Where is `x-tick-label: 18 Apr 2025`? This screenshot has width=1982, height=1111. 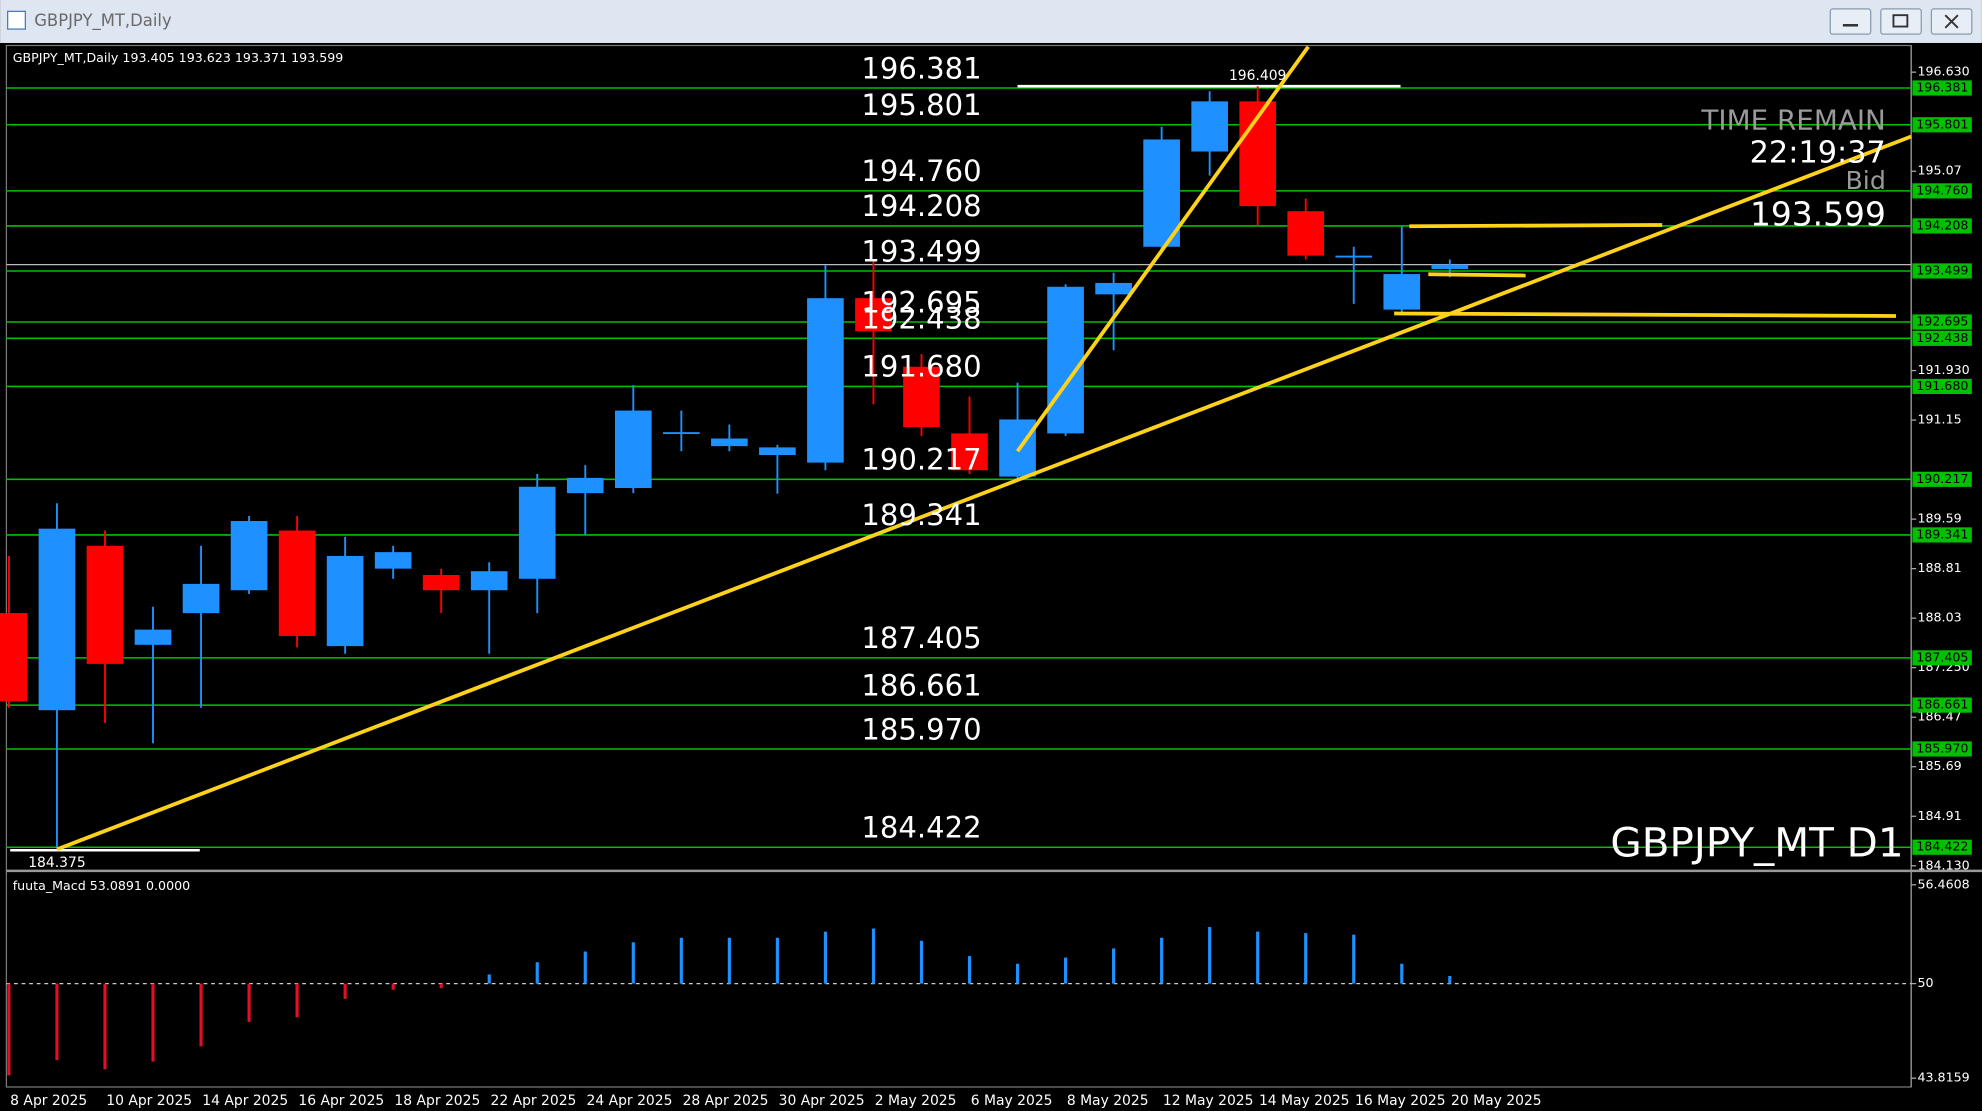 x-tick-label: 18 Apr 2025 is located at coordinates (437, 1101).